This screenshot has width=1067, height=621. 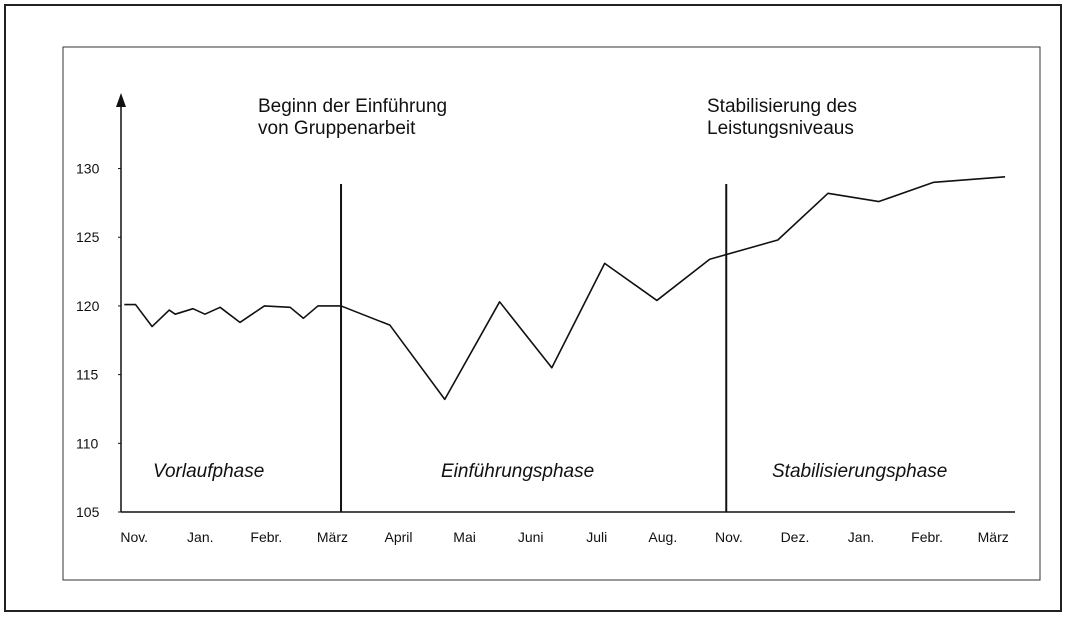 I want to click on x-tick-label: April, so click(x=399, y=537).